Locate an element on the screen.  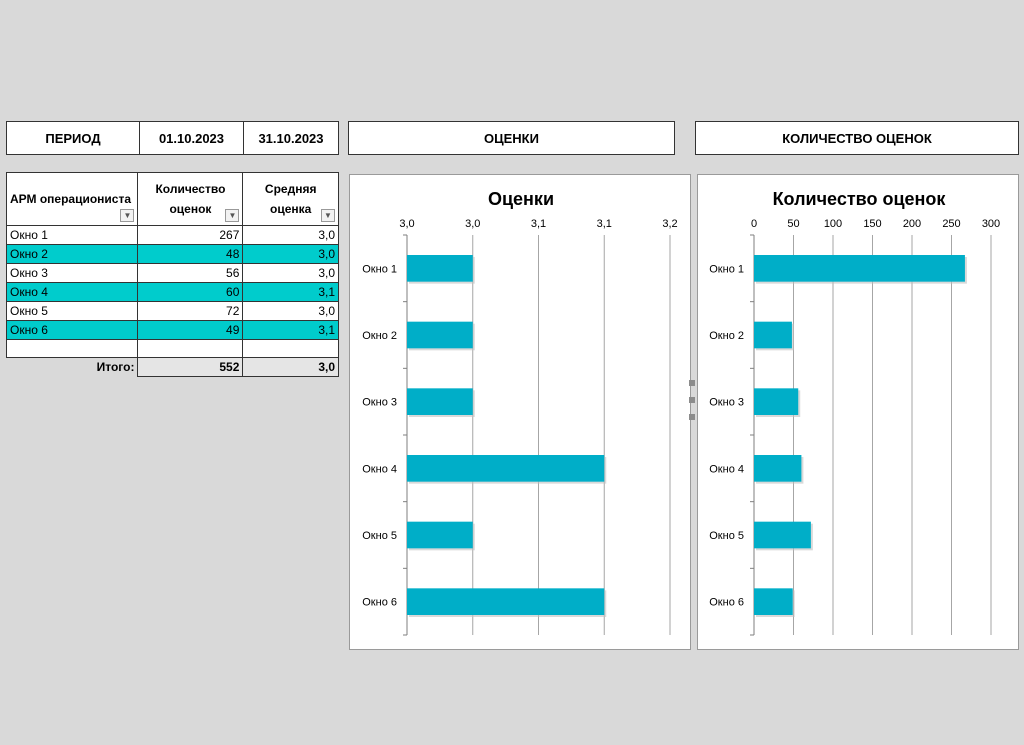
column-header-count-label: Количество оценок is located at coordinates (190, 199).